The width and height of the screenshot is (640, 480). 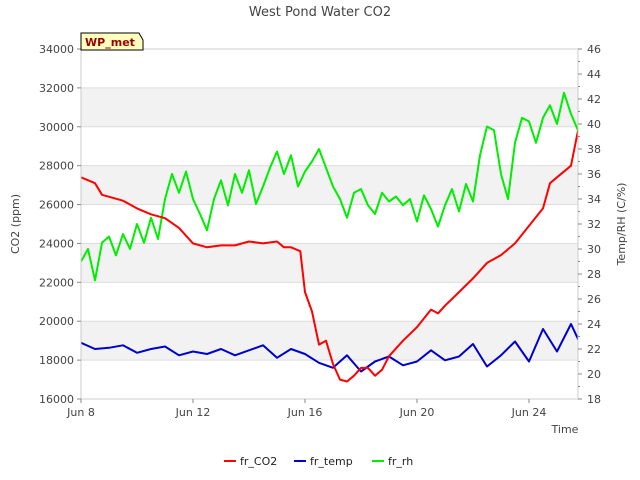 I want to click on x-tick-label: Jun 8, so click(x=80, y=412).